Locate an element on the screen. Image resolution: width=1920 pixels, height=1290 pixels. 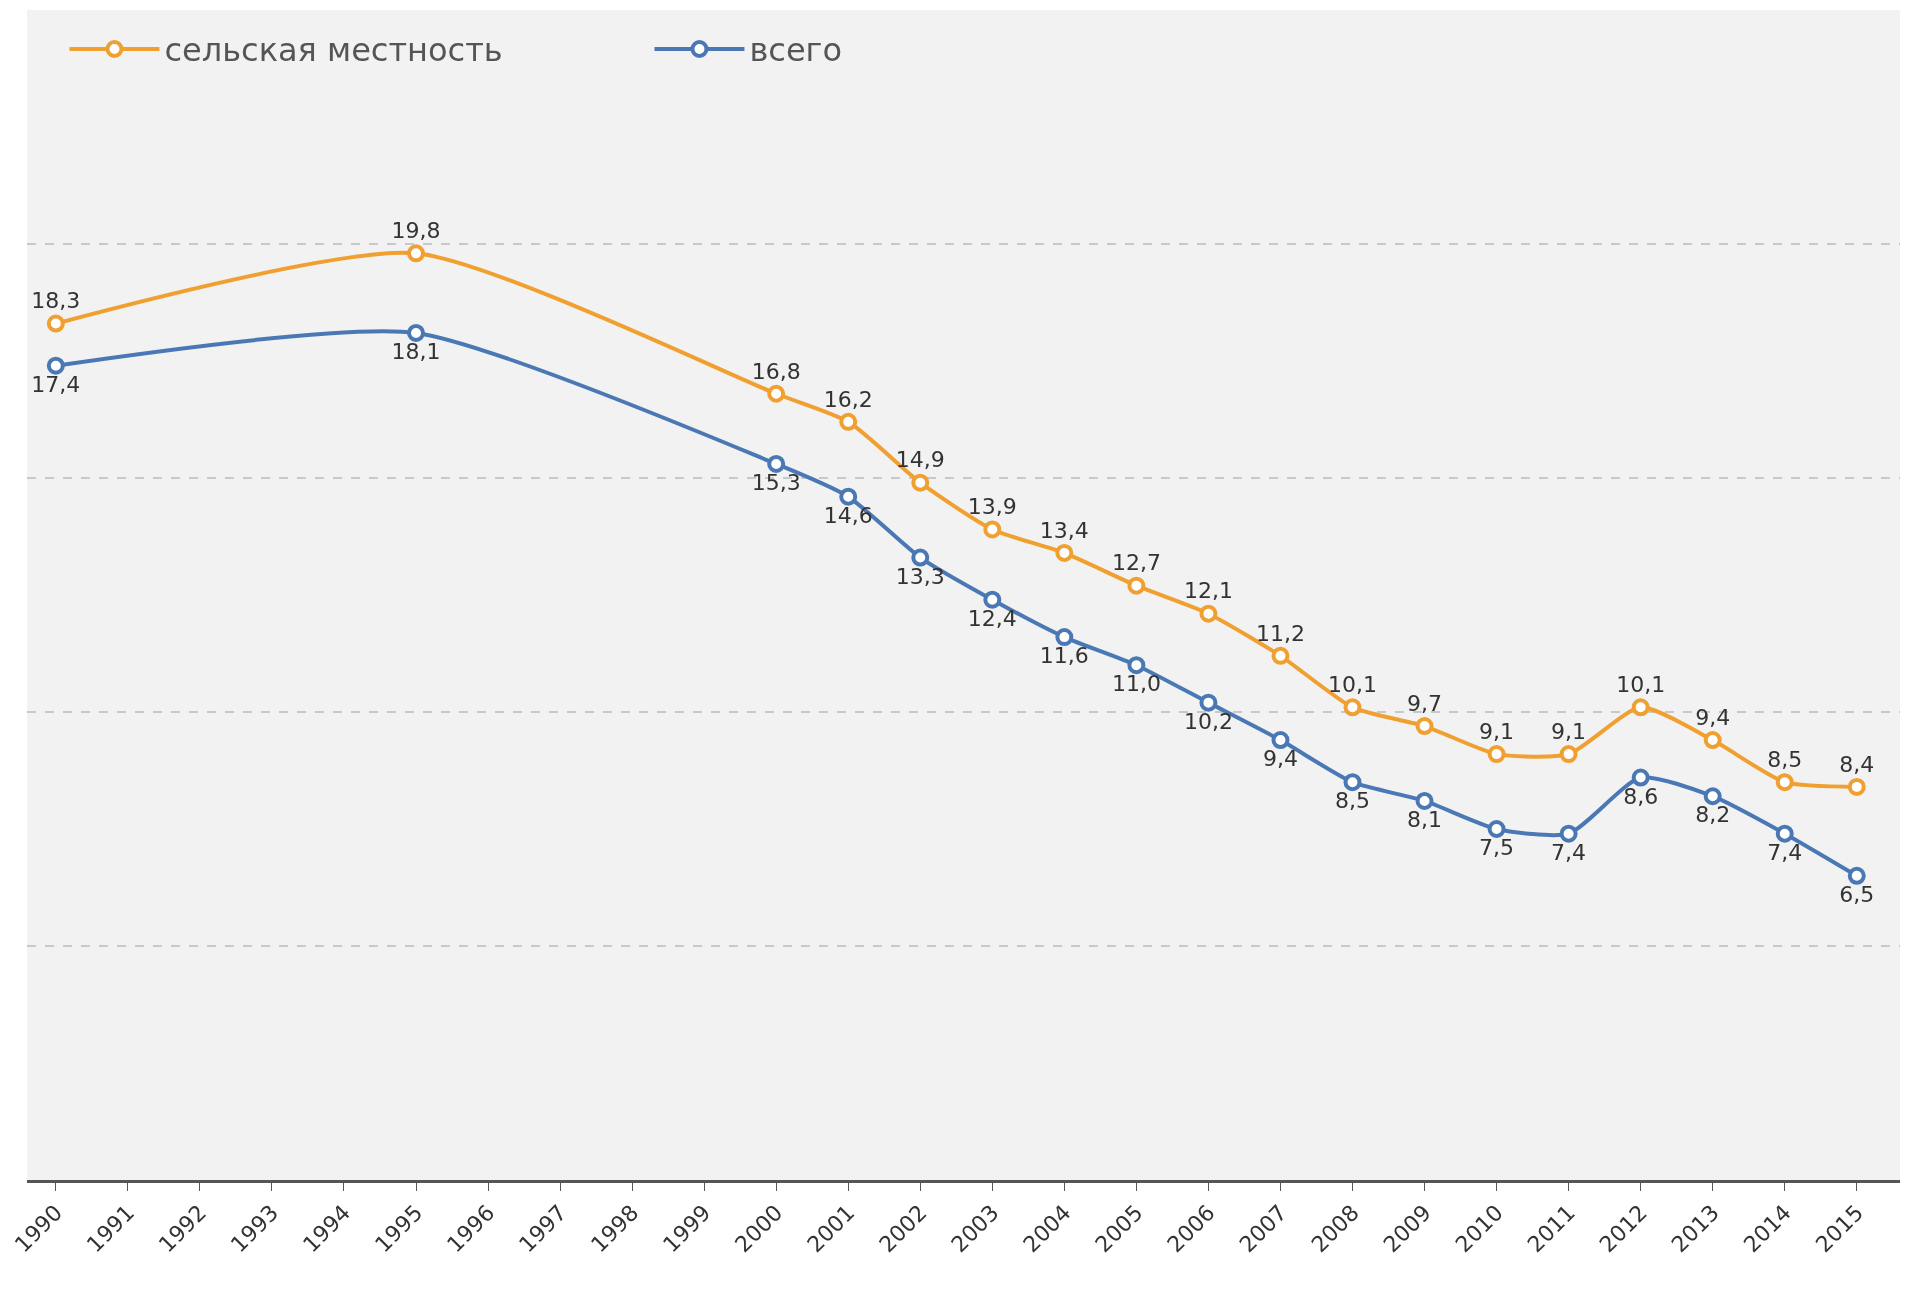
data-label: 18,3 is located at coordinates (56, 301).